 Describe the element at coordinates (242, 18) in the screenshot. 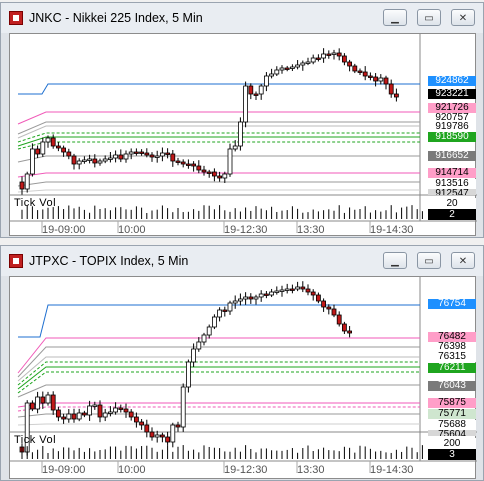

I see `title-bar: JNKC - Nikkei 225 Index, 5 Min ▁ ▭ ✕` at that location.